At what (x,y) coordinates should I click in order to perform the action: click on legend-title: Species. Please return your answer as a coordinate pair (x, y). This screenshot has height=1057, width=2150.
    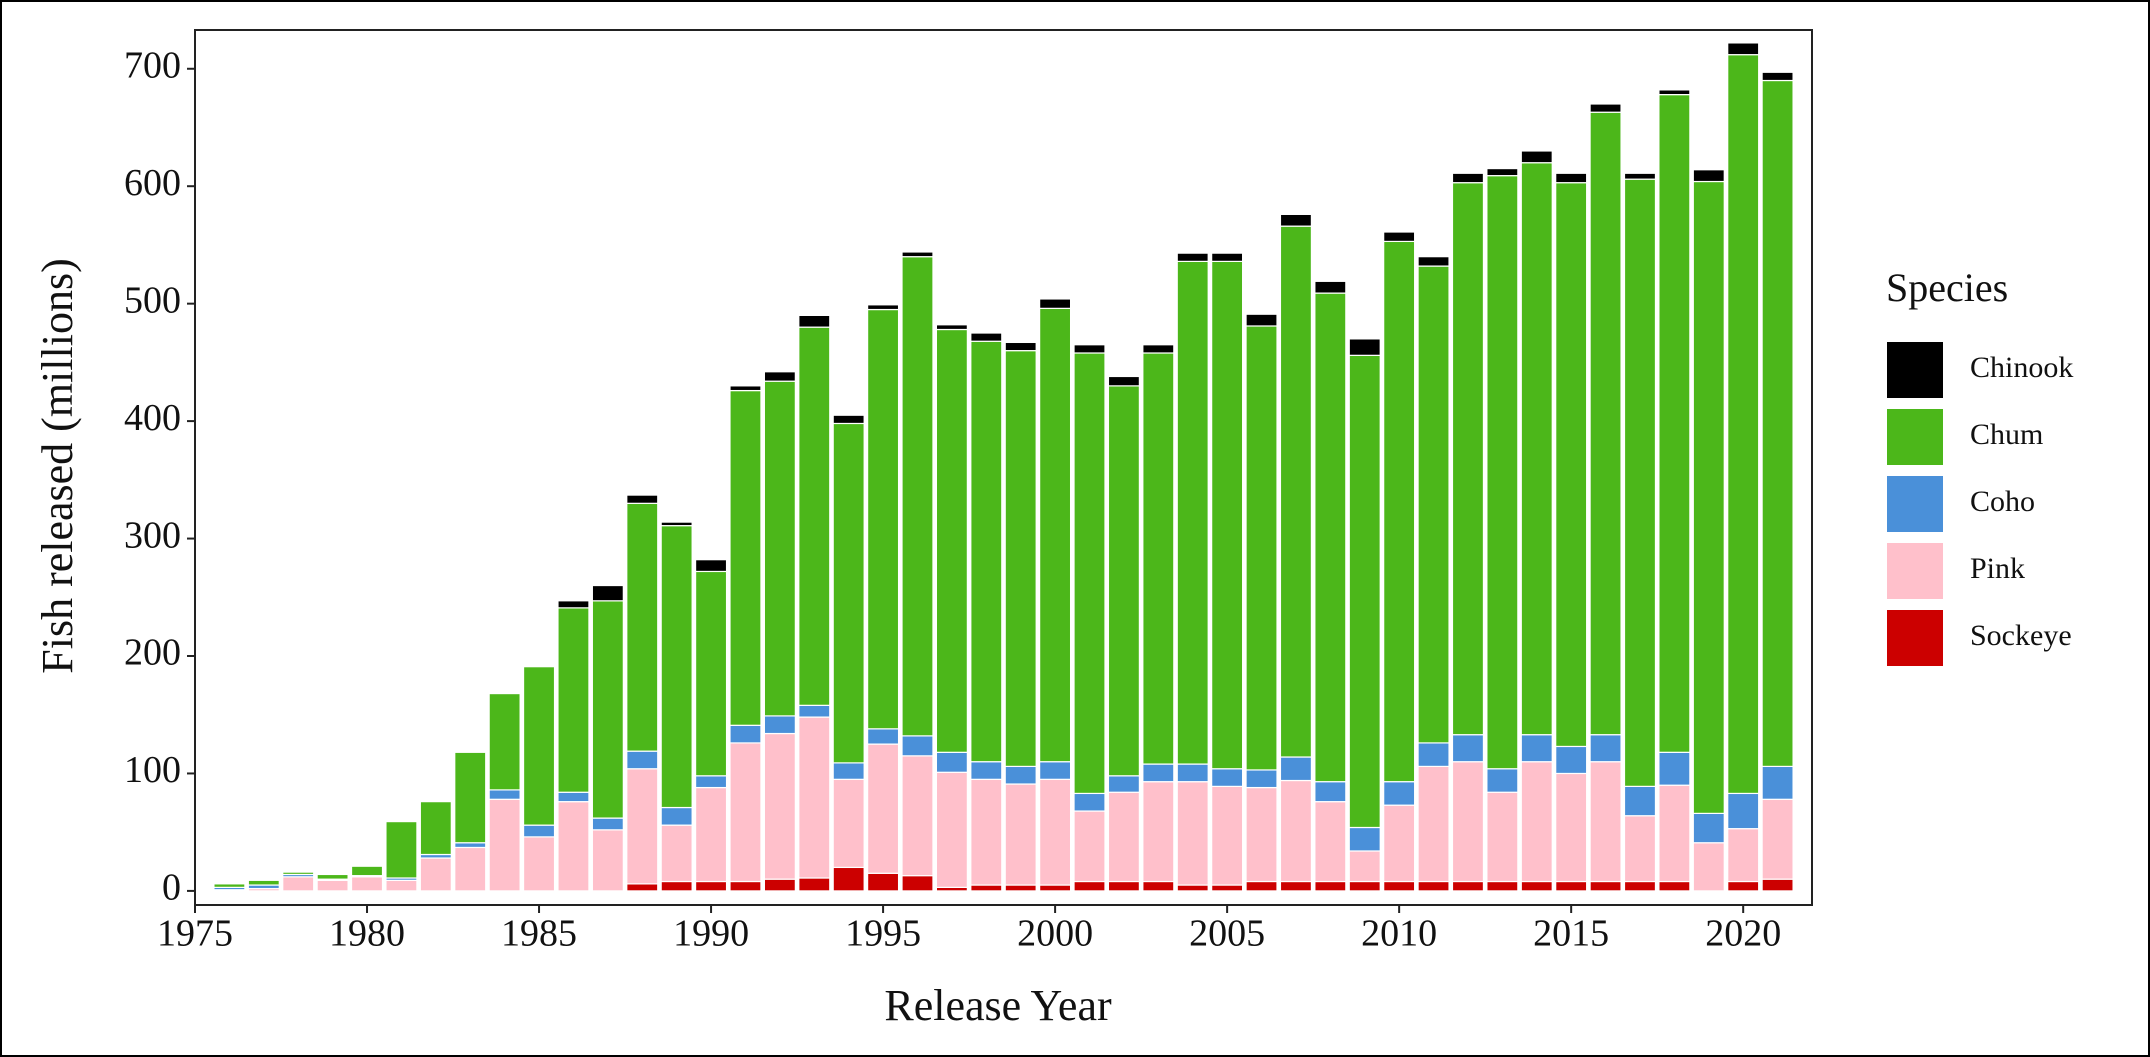
    Looking at the image, I should click on (1947, 287).